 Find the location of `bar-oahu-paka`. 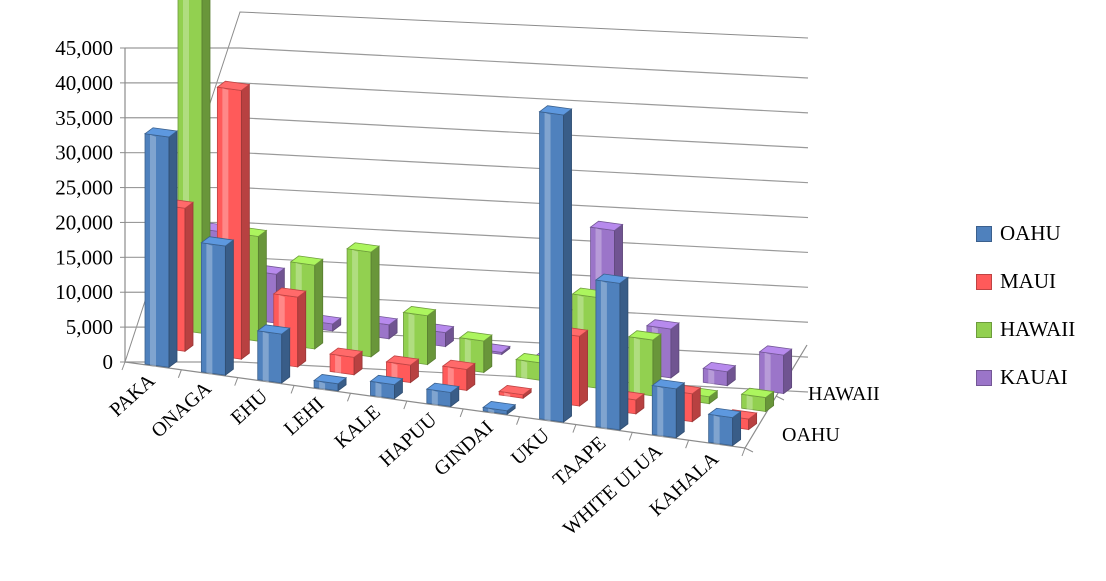

bar-oahu-paka is located at coordinates (161, 248).